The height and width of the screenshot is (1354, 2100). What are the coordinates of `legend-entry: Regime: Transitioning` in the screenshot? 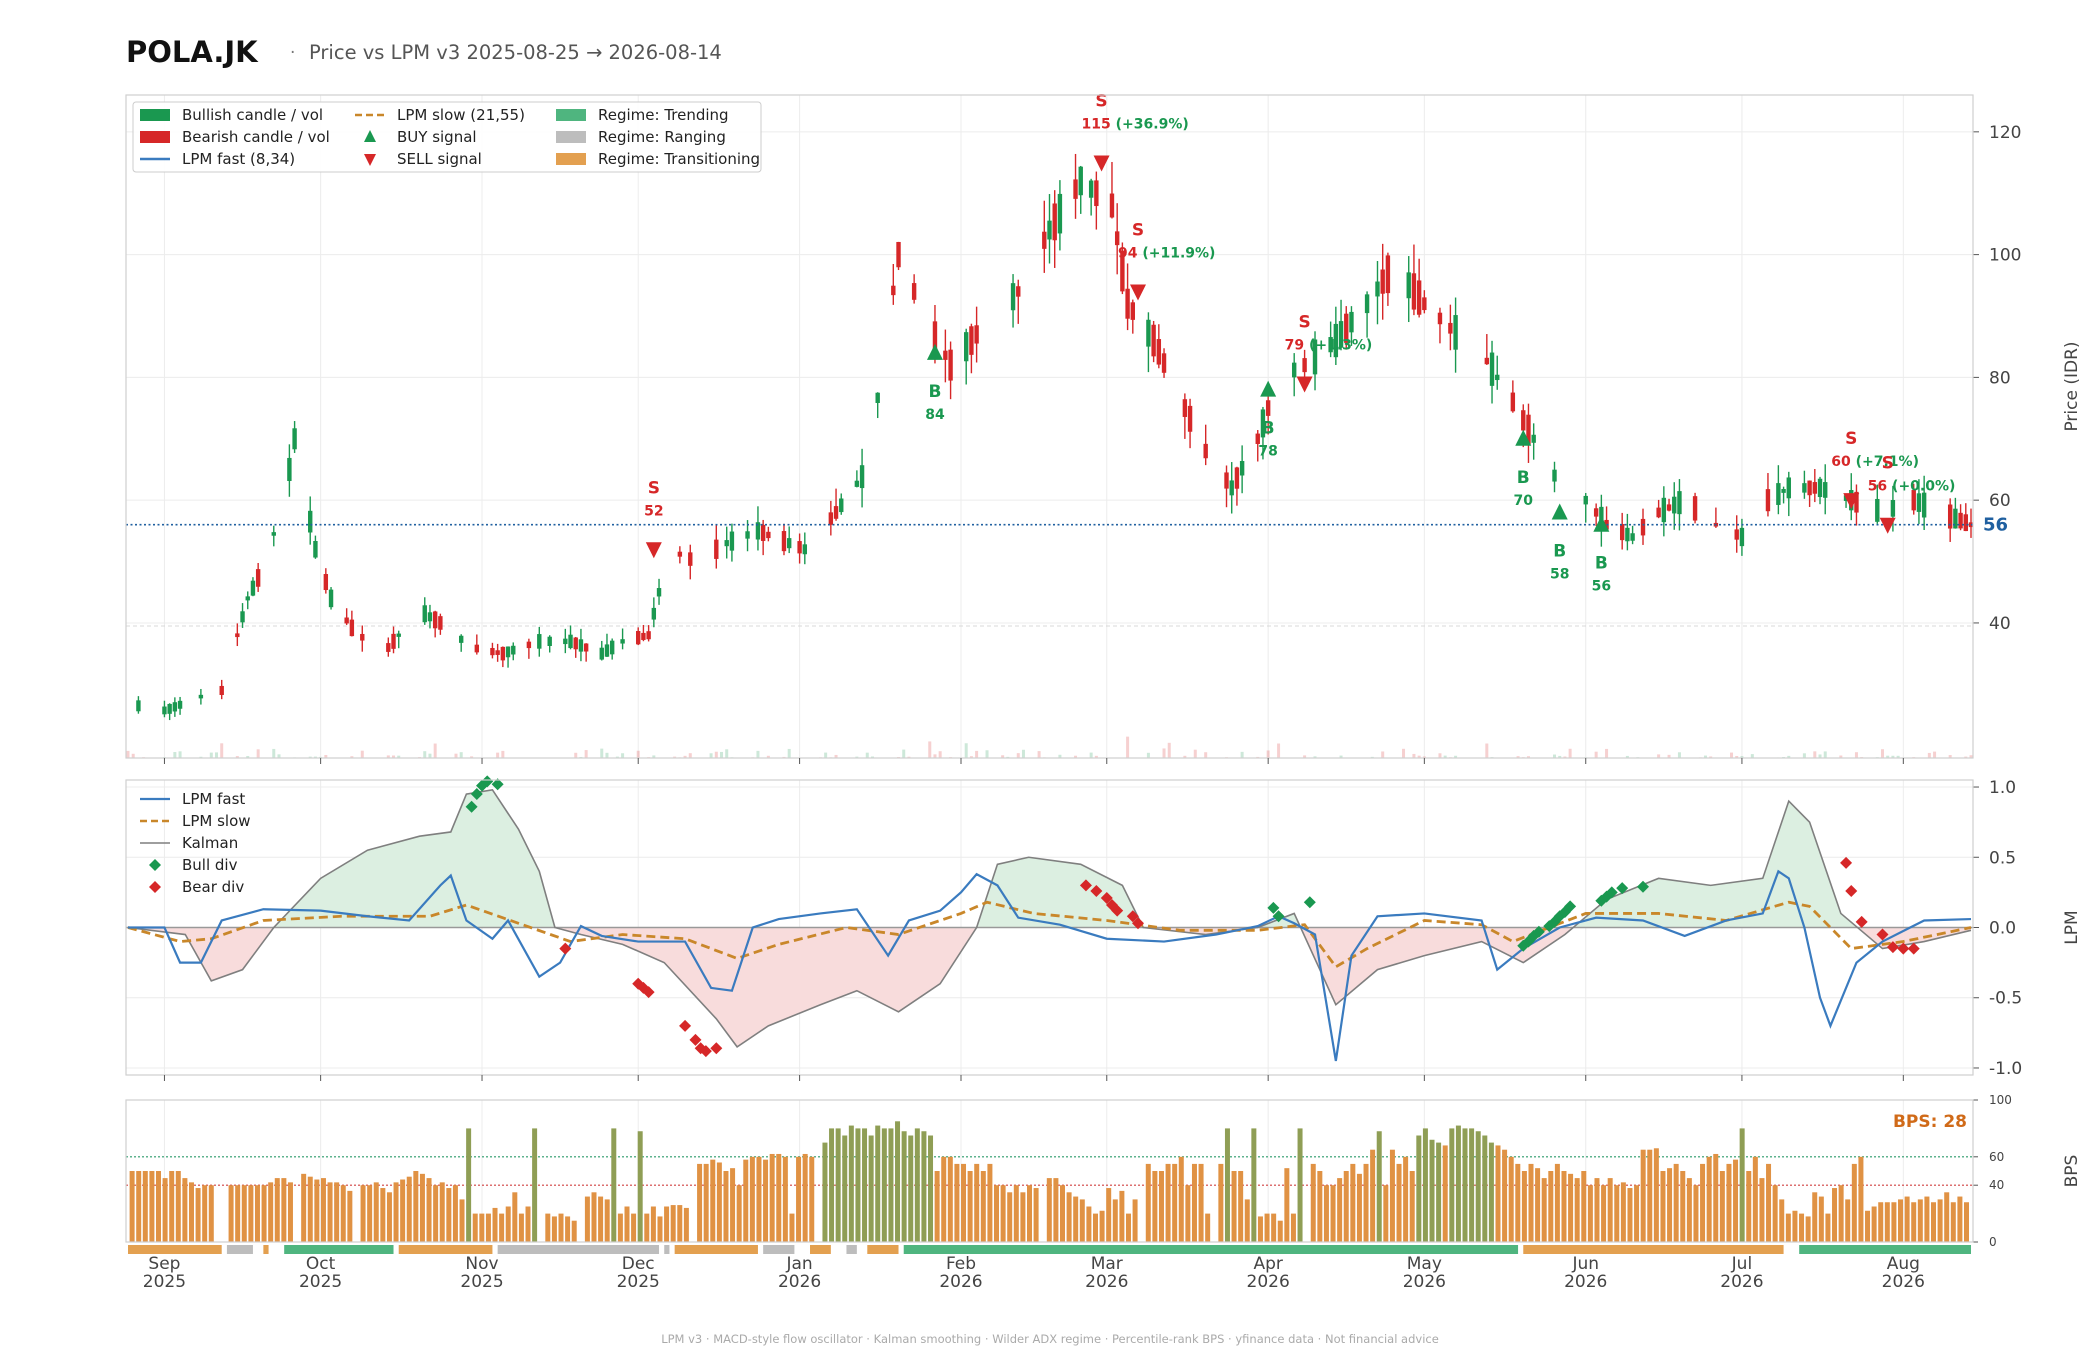 It's located at (679, 159).